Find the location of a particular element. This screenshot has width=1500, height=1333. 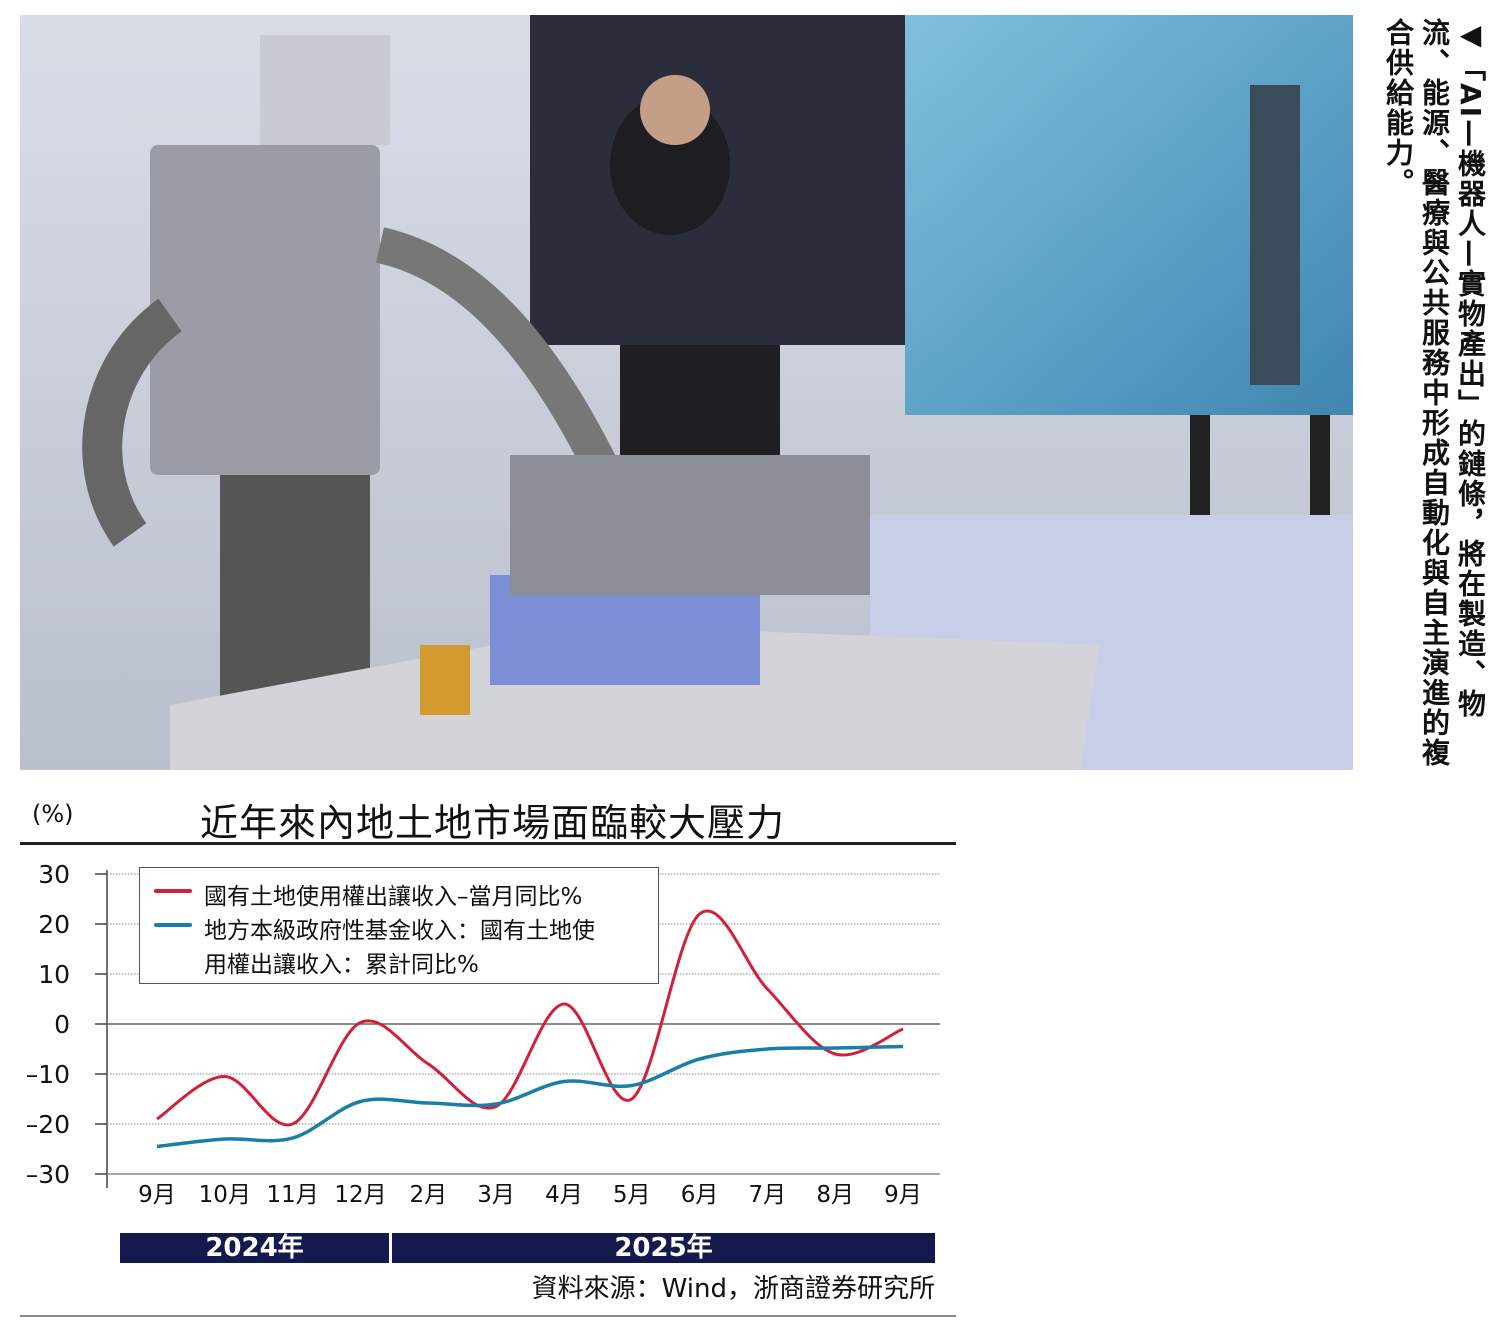

legend-label-line1: 地方本級政府性基金收入：國有土地使 is located at coordinates (399, 931).